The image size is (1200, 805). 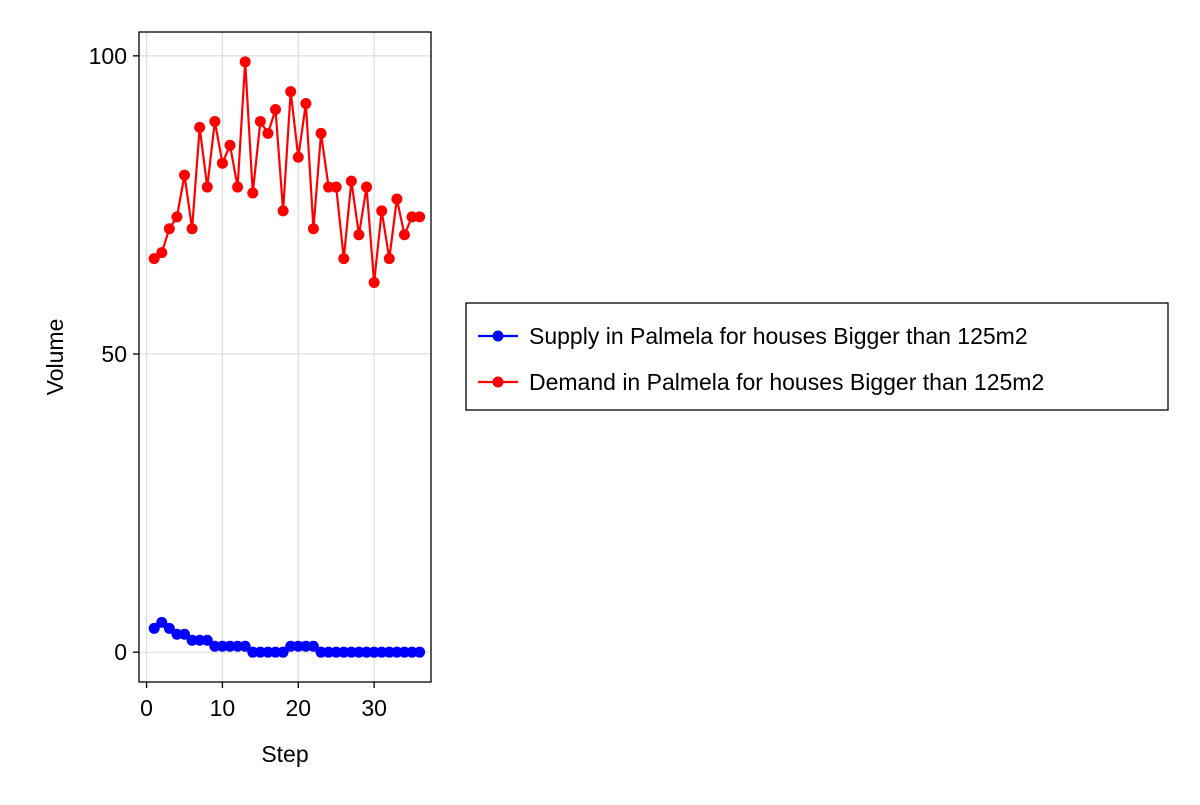 I want to click on series-supply, so click(x=287, y=637).